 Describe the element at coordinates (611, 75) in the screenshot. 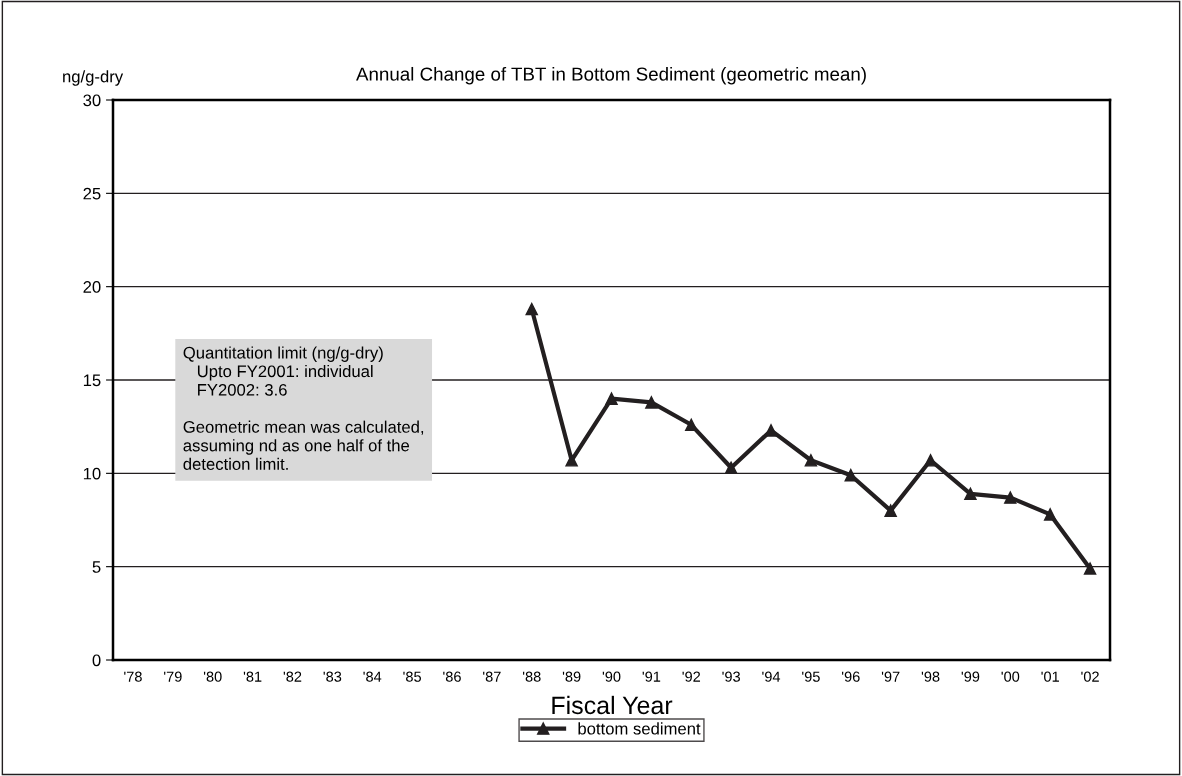

I see `chart-title: Annual Change of TBT in Bottom Sediment (geometric mean)` at that location.